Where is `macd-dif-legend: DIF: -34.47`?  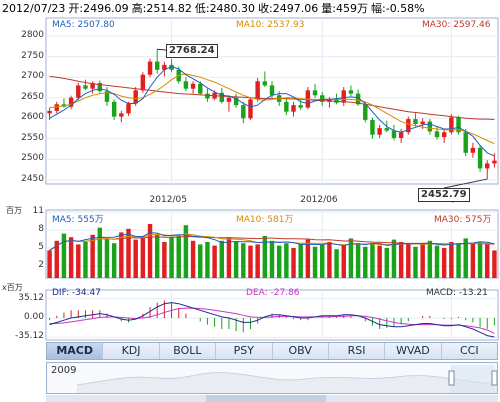 macd-dif-legend: DIF: -34.47 is located at coordinates (76, 293).